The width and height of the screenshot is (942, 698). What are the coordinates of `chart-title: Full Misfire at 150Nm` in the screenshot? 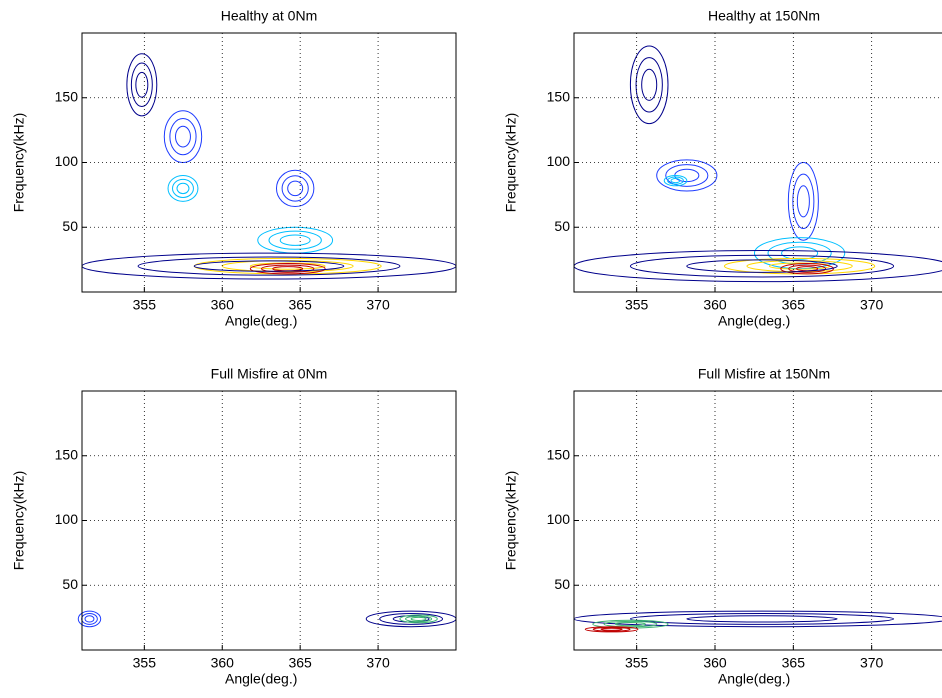 It's located at (764, 374).